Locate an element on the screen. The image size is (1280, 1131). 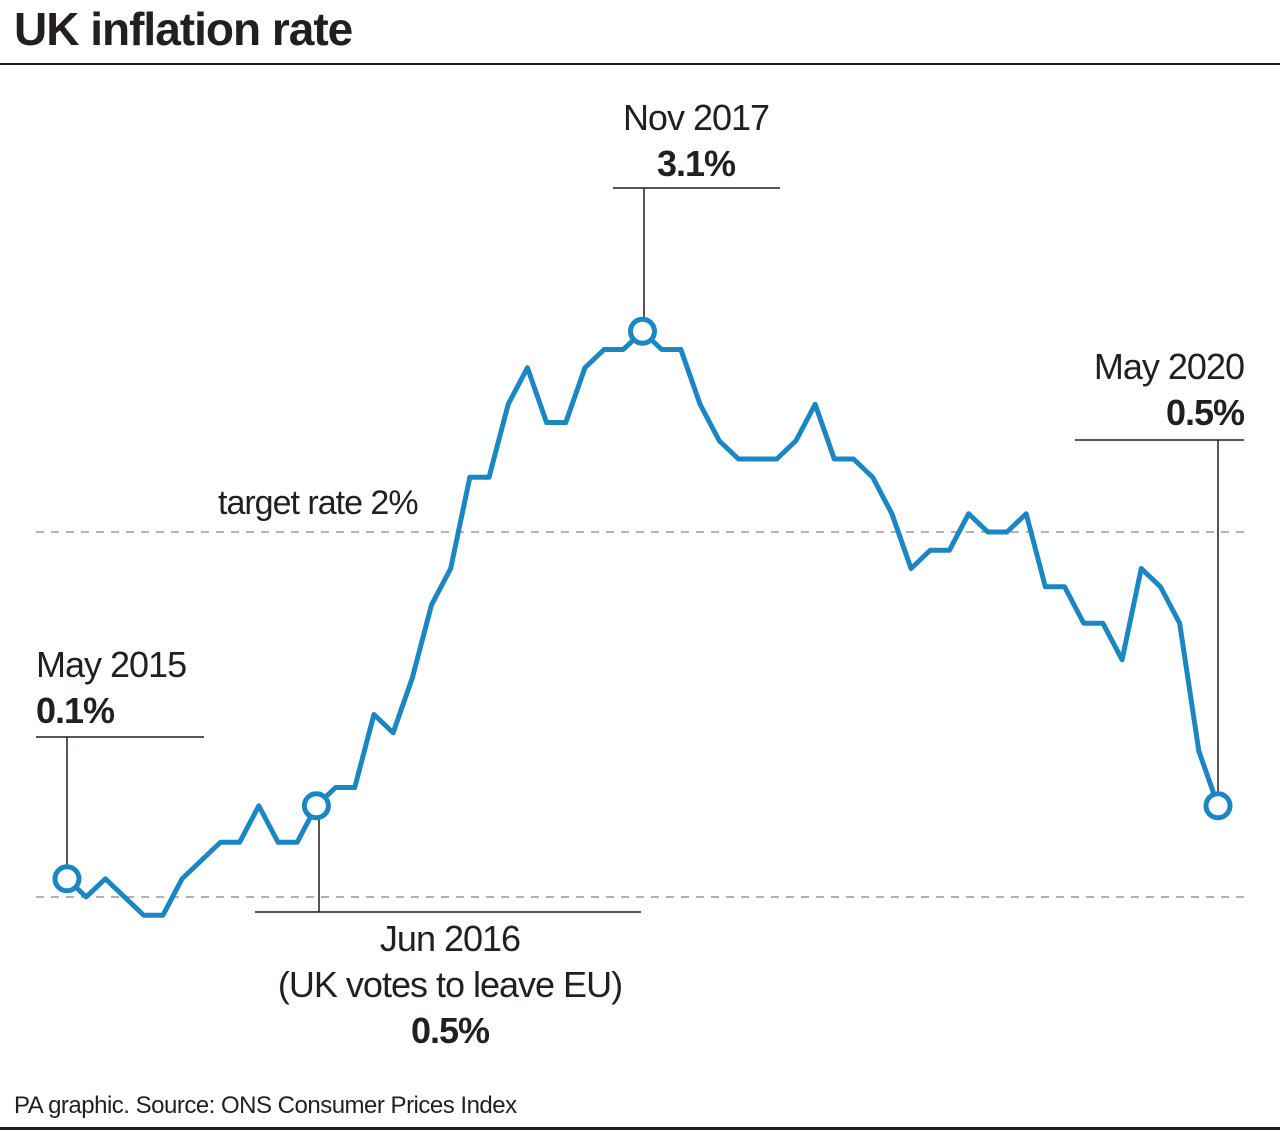
target-rate-label: target rate 2% is located at coordinates (318, 503).